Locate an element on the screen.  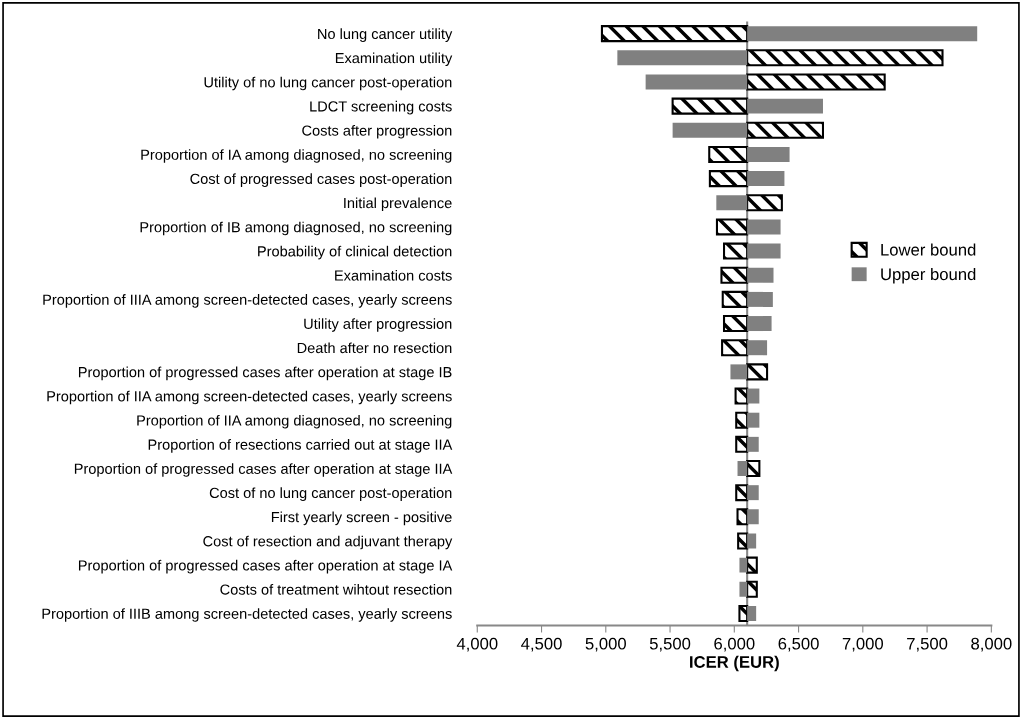
y-tick-label: Cost of resection and adjuvant therapy is located at coordinates (328, 542).